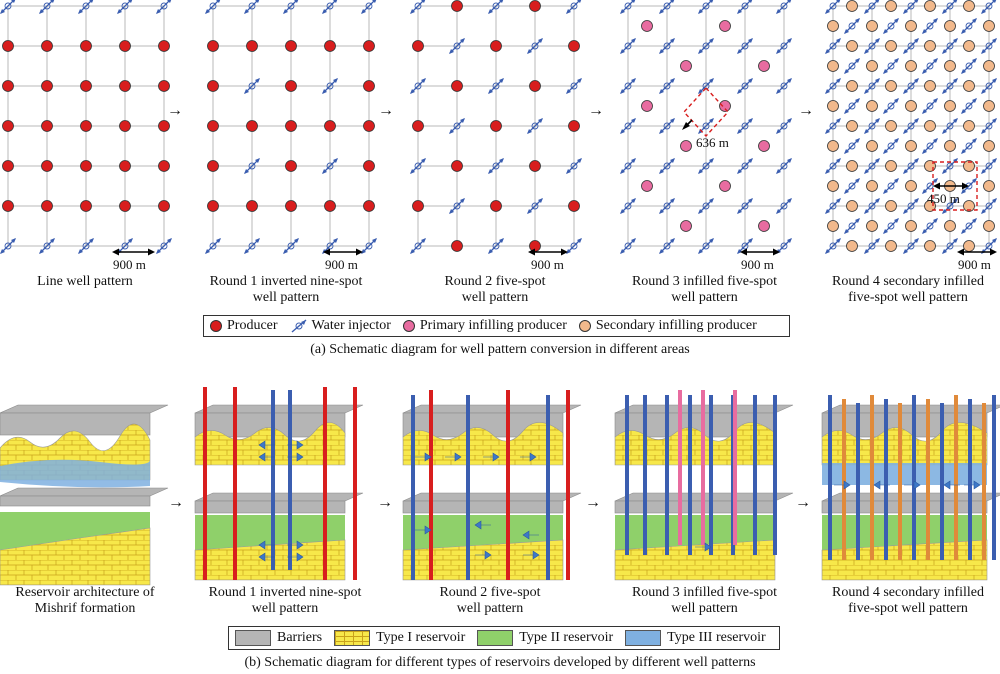  I want to click on distance-arrow, so click(133, 252).